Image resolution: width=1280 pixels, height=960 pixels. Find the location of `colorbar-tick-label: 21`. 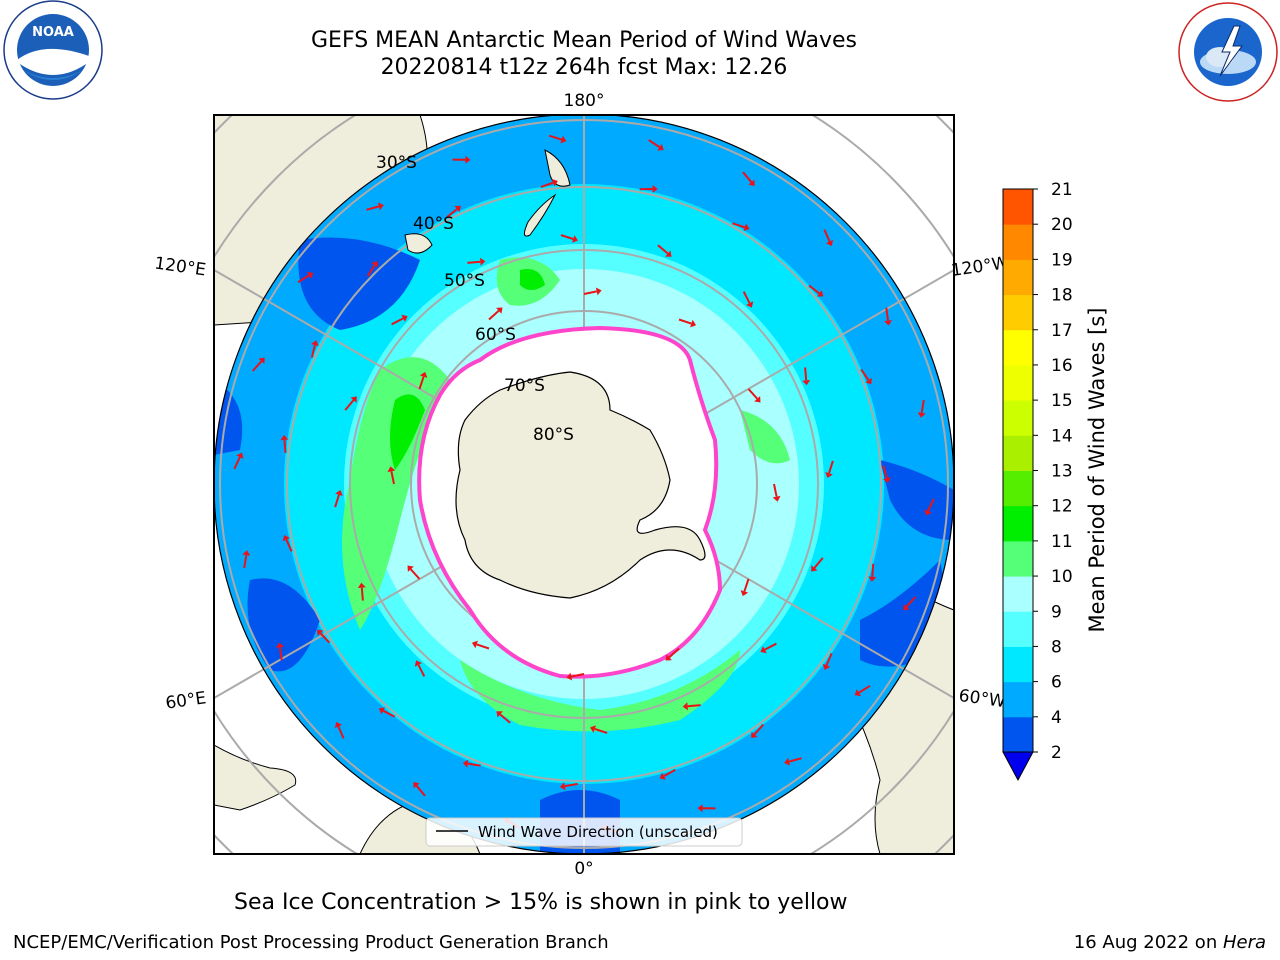

colorbar-tick-label: 21 is located at coordinates (1062, 190).